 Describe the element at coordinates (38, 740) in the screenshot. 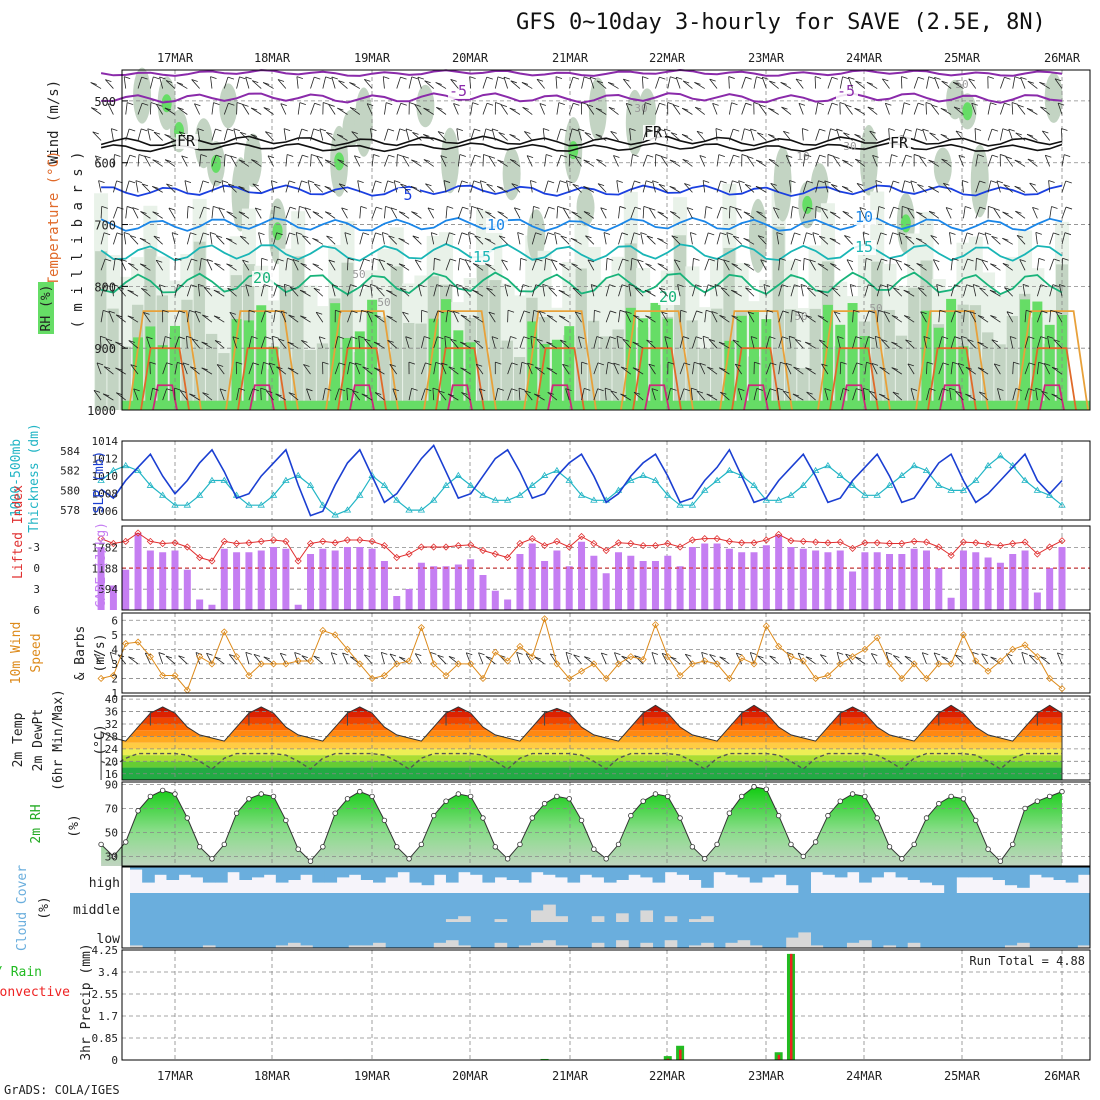

I see `temperature-label-2: 2m DewPt` at that location.